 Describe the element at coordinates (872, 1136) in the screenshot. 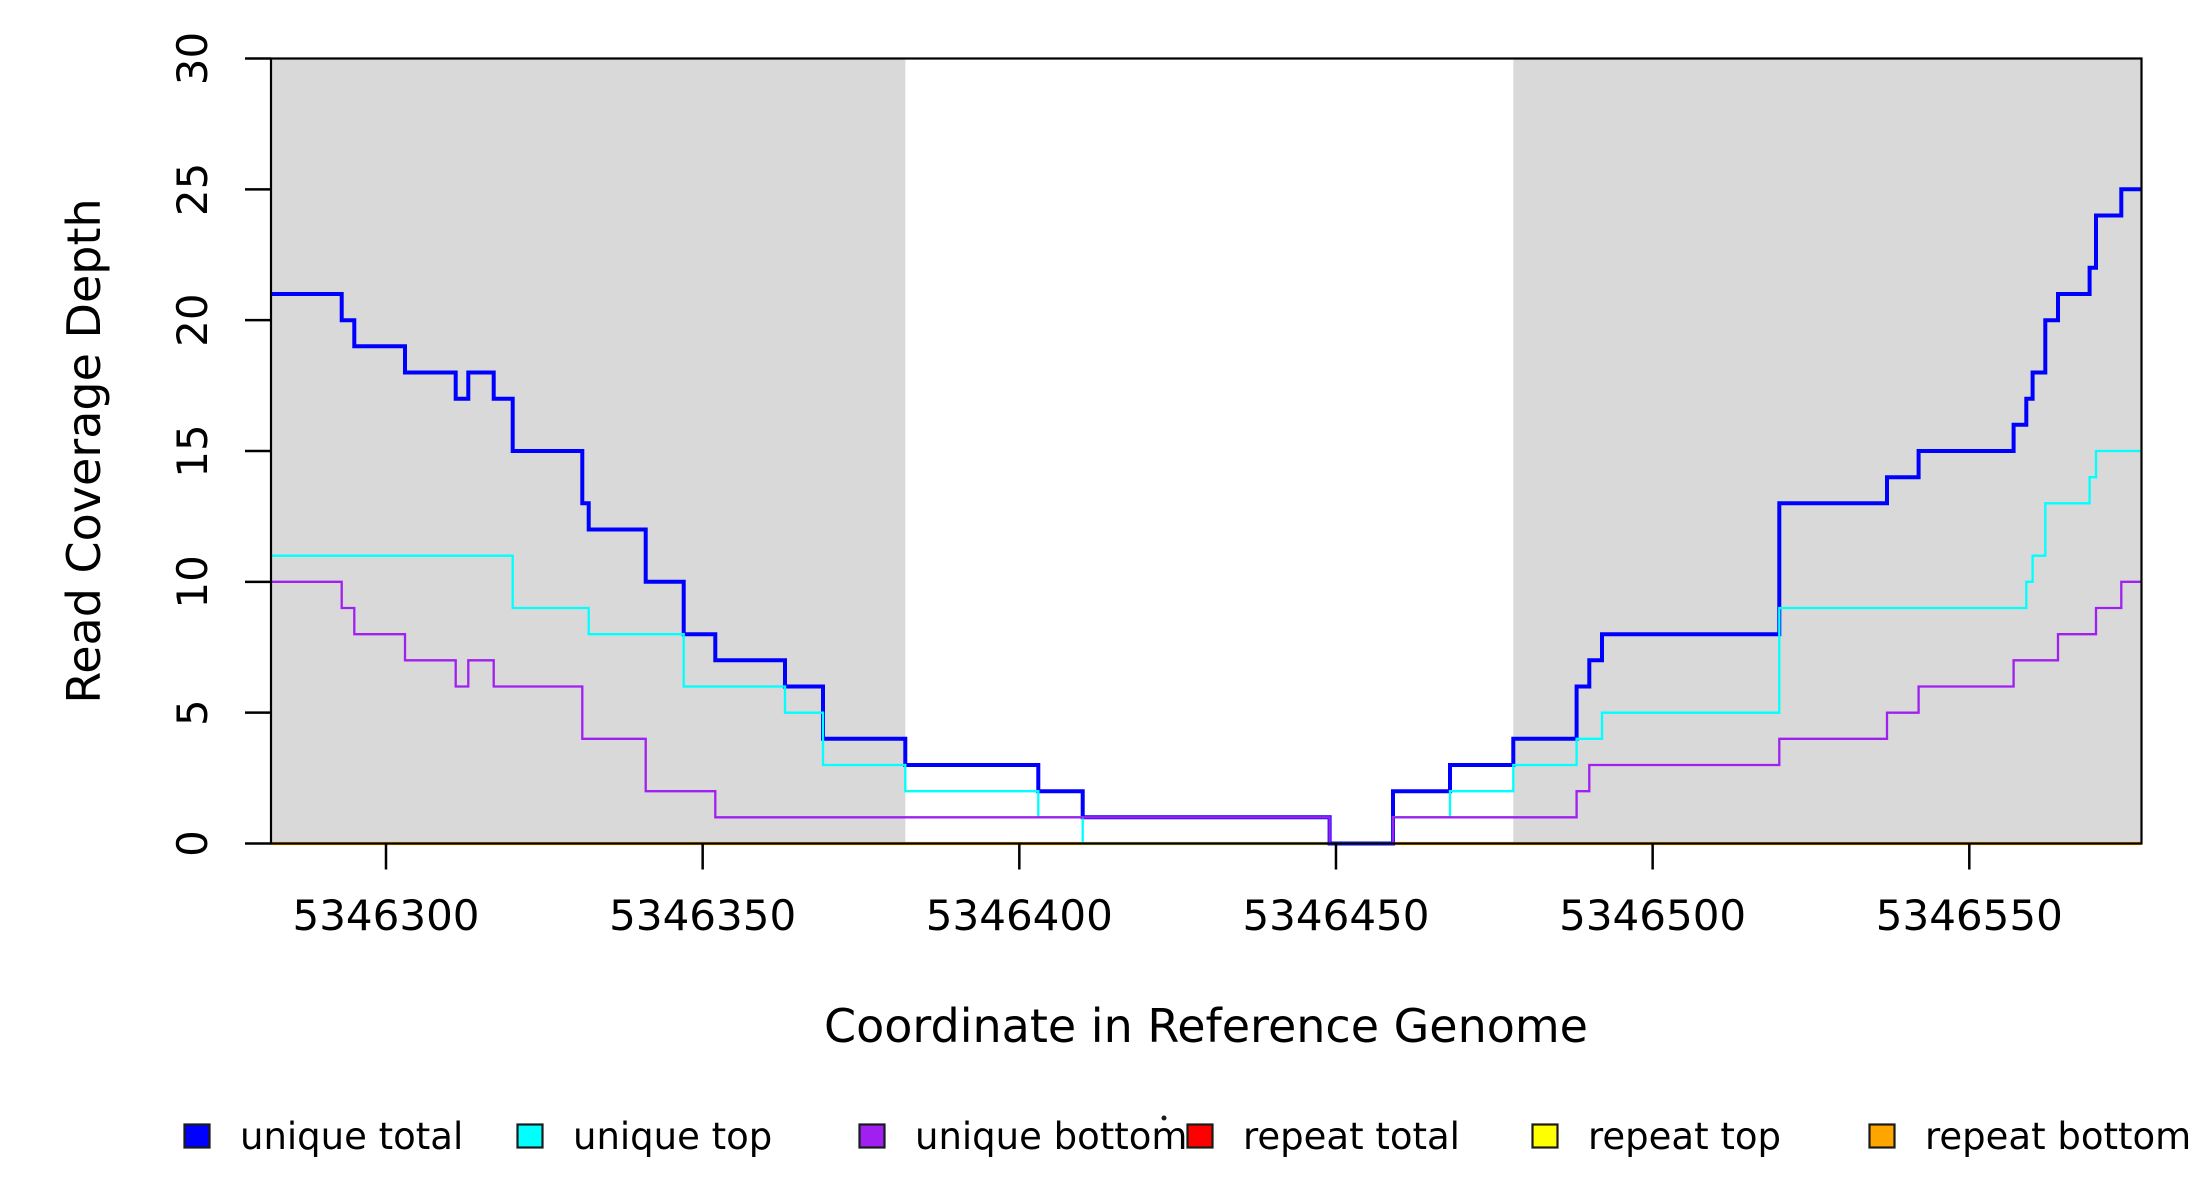

I see `legend-swatch-unique-bottom` at that location.